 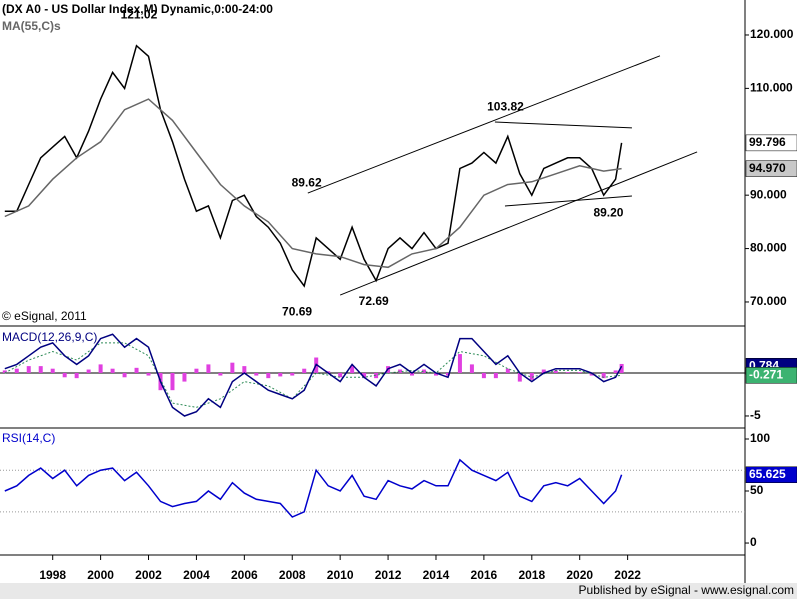 What do you see at coordinates (484, 575) in the screenshot?
I see `x-tick-label: 2016` at bounding box center [484, 575].